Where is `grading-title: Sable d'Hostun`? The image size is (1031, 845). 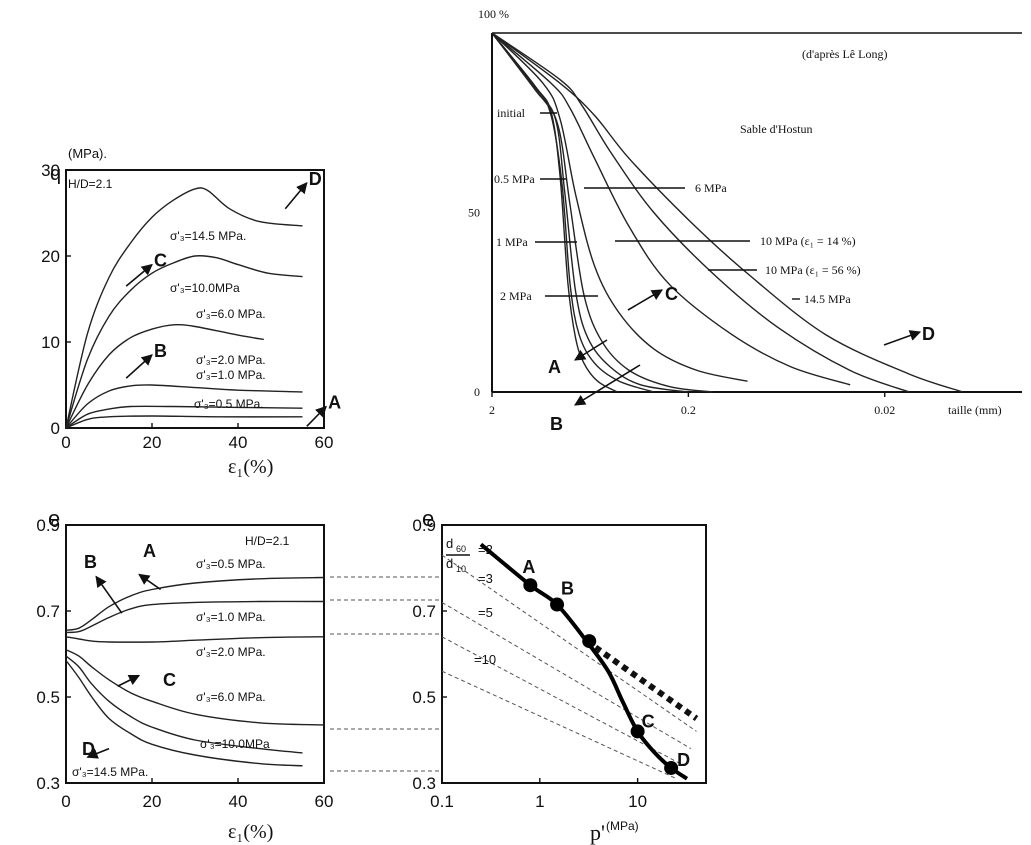
grading-title: Sable d'Hostun is located at coordinates (776, 129).